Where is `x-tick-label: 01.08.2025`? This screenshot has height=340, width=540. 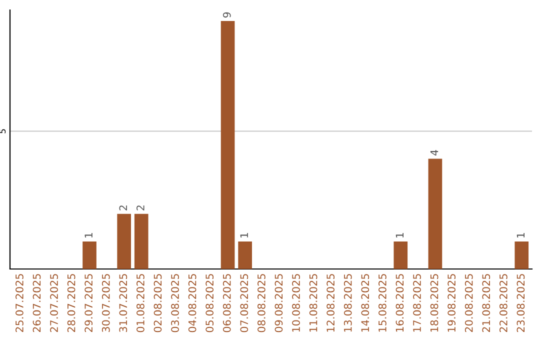 x-tick-label: 01.08.2025 is located at coordinates (140, 303).